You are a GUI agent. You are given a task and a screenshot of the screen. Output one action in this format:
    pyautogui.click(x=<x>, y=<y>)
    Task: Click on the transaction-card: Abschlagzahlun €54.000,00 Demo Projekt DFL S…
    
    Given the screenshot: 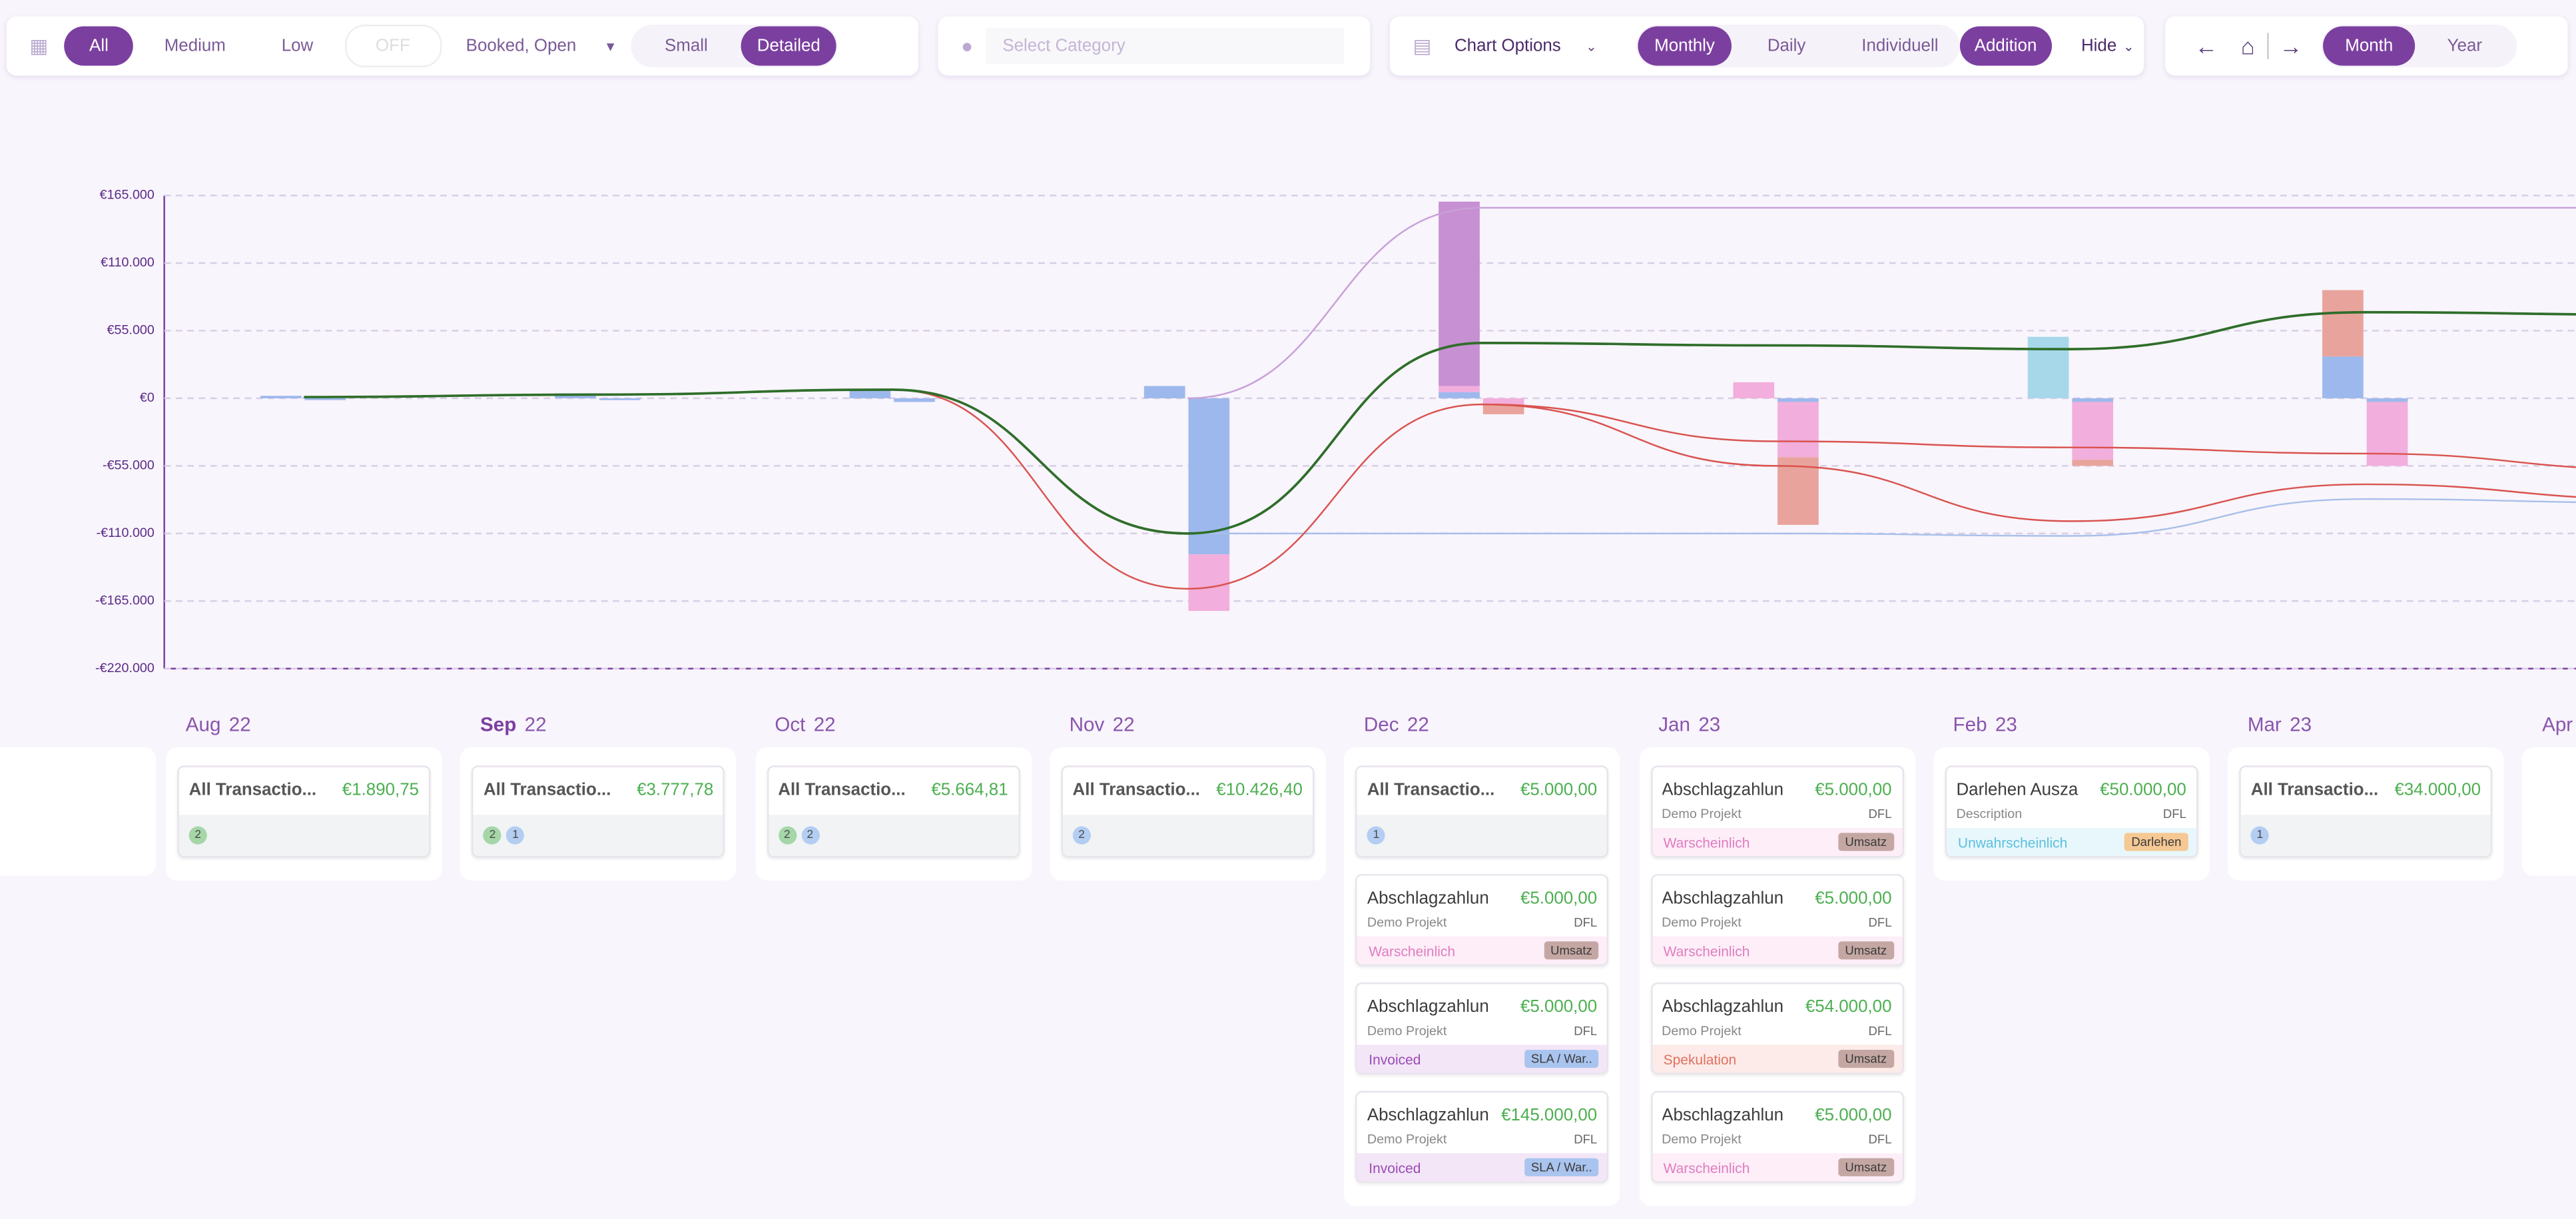 What is the action you would take?
    pyautogui.click(x=1776, y=1028)
    